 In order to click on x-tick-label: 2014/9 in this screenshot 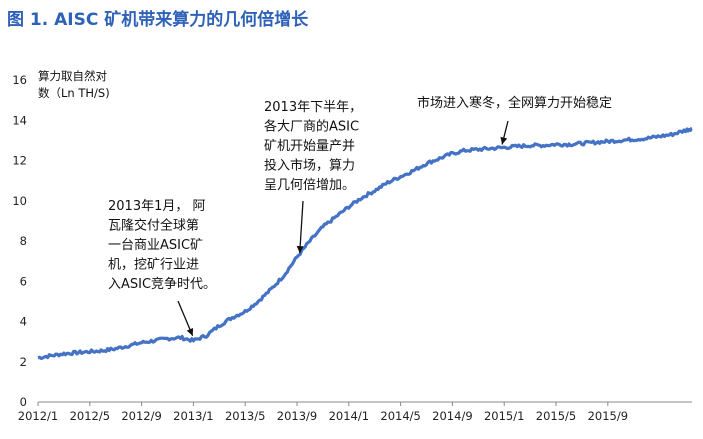, I will do `click(452, 416)`.